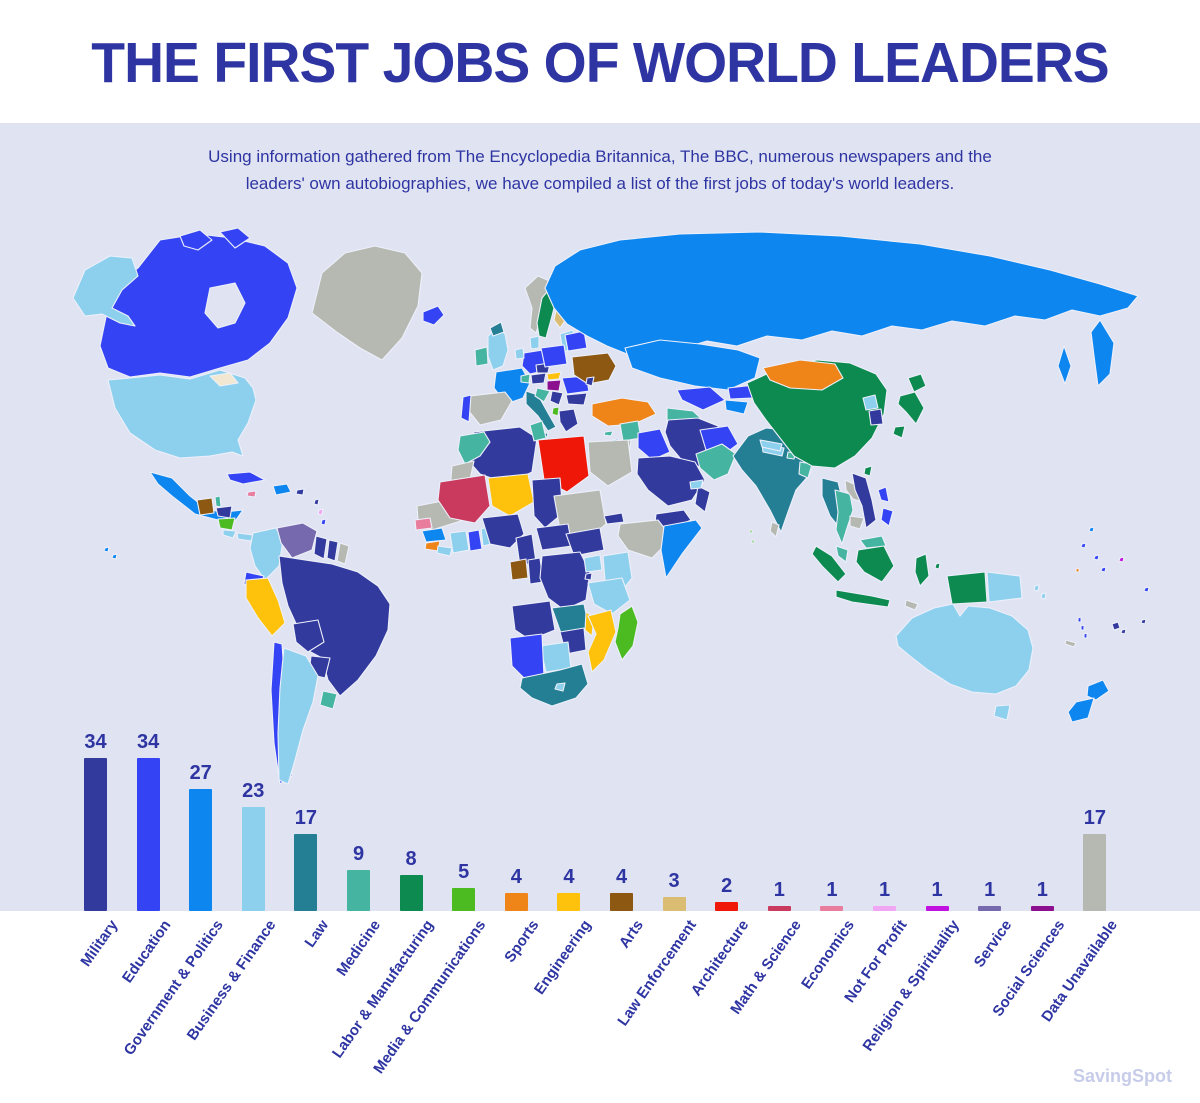 The height and width of the screenshot is (1103, 1200). Describe the element at coordinates (266, 554) in the screenshot. I see `map-region-colombia` at that location.